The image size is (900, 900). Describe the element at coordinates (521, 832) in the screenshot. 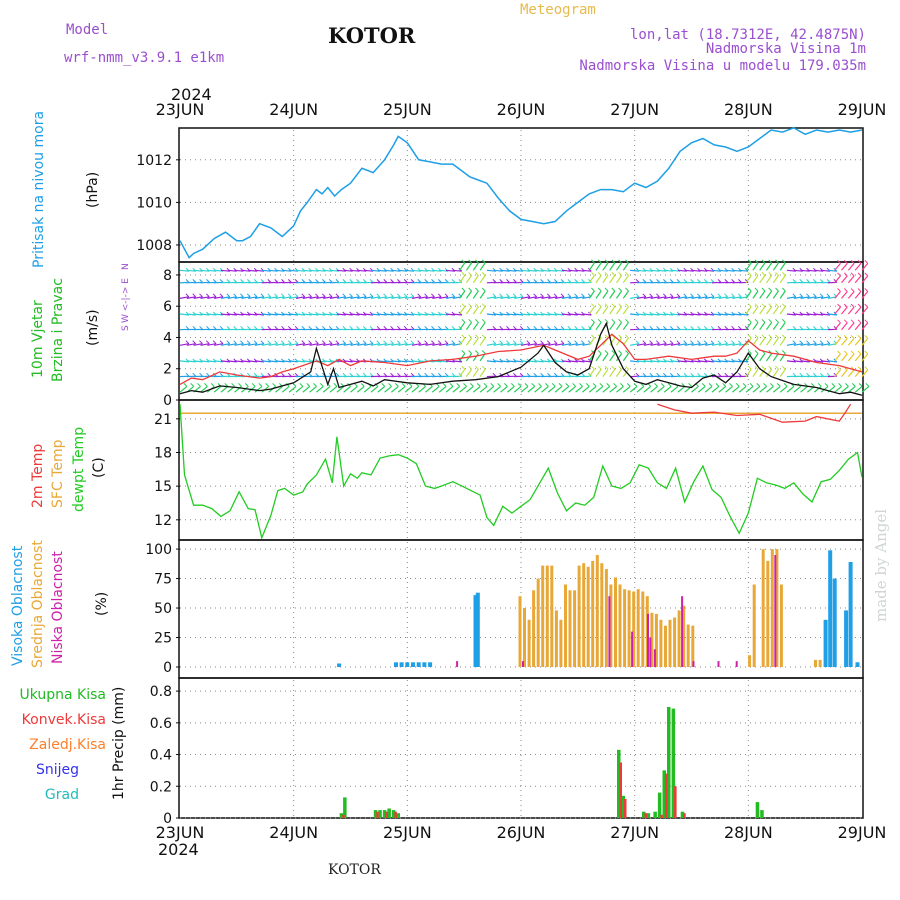

I see `time-tick-label-bottom: 26JUN` at that location.